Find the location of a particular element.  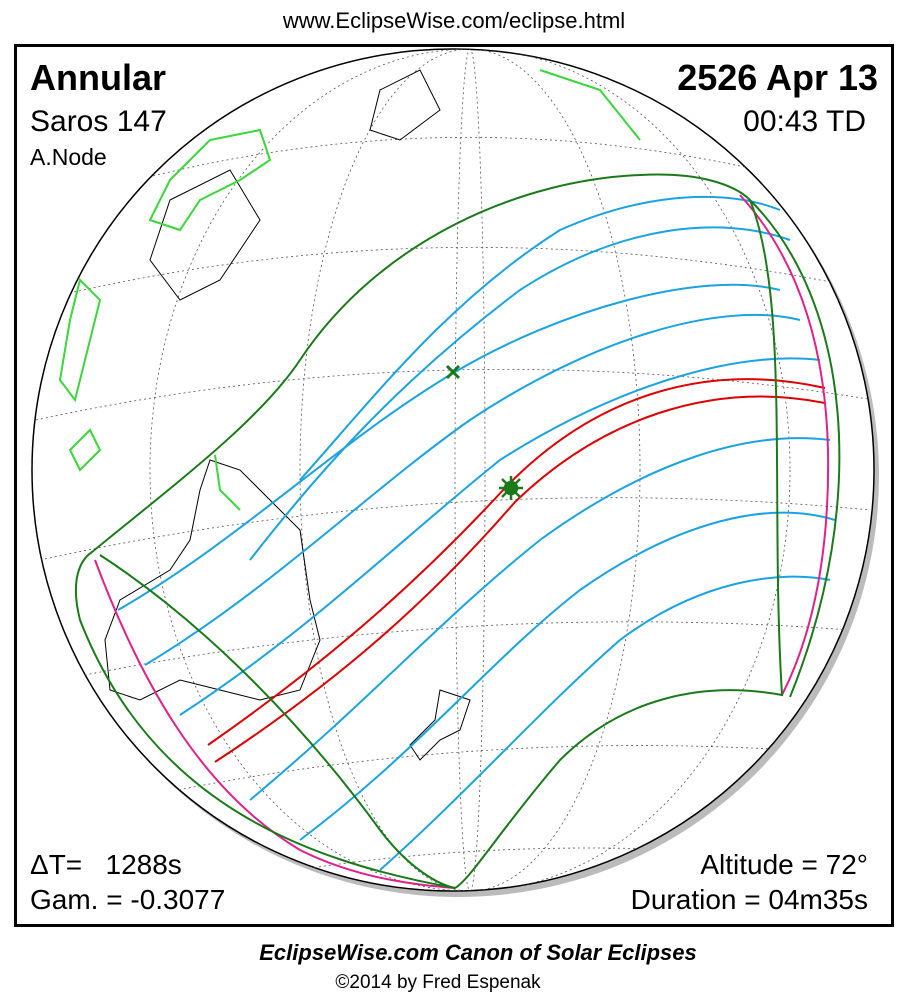

url: www.EclipseWise.com/eclipse.html is located at coordinates (453, 20).